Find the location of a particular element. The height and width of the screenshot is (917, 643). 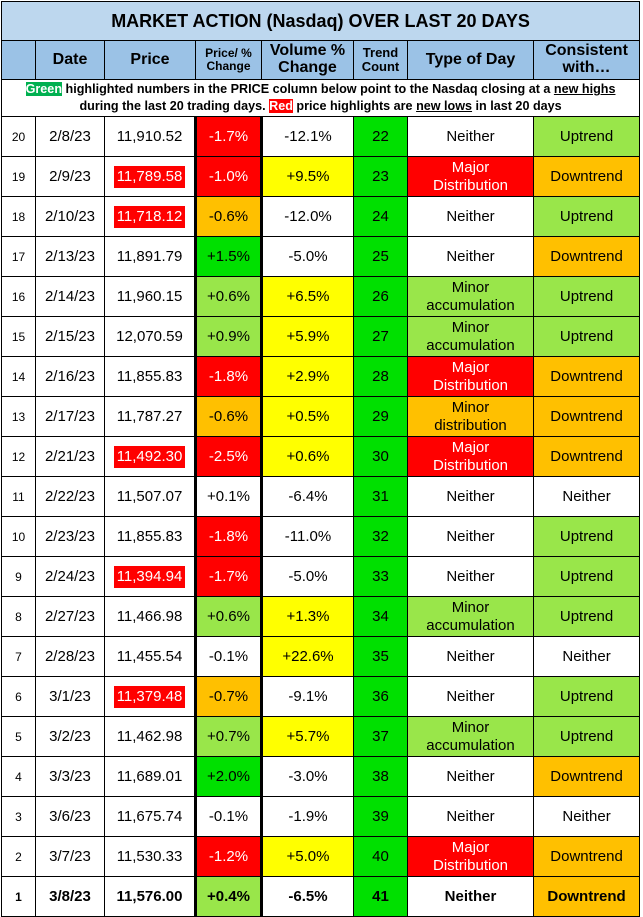

type-of-day-cell: Minor distribution is located at coordinates (470, 416).